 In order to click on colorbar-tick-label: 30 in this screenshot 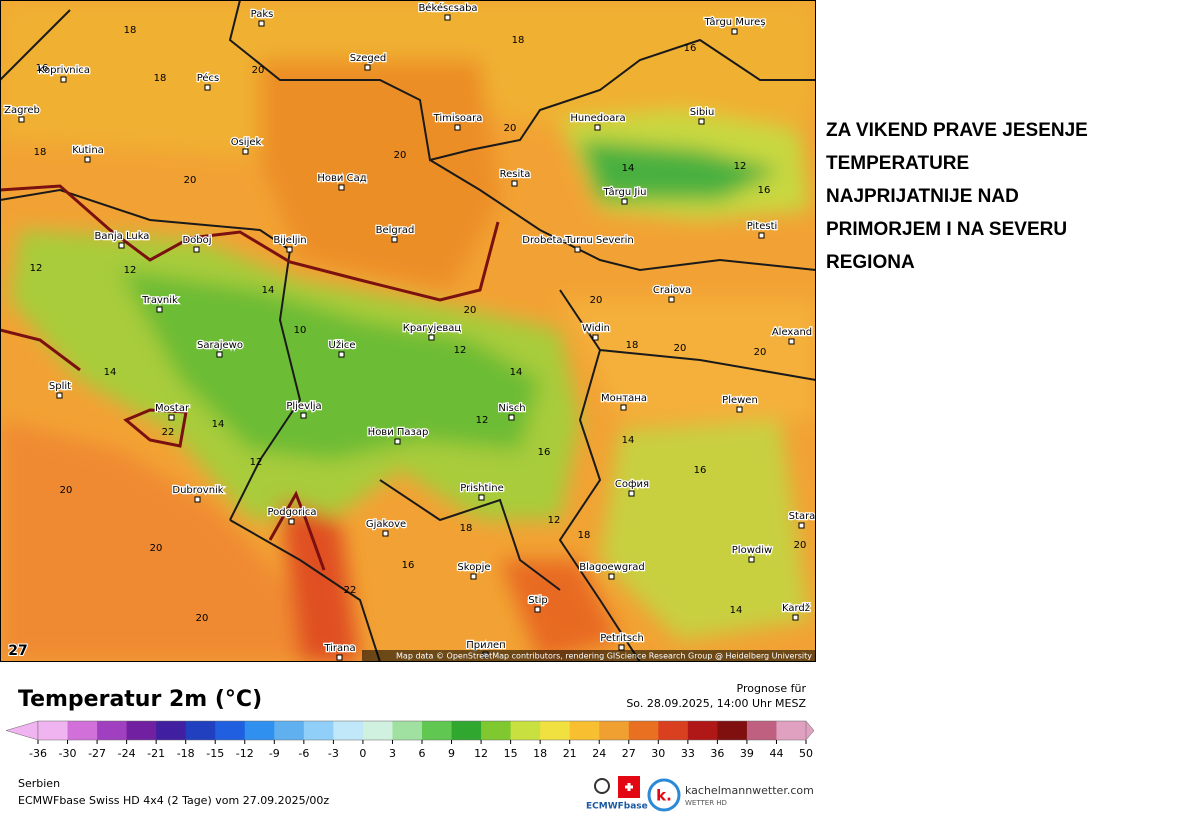, I will do `click(658, 753)`.